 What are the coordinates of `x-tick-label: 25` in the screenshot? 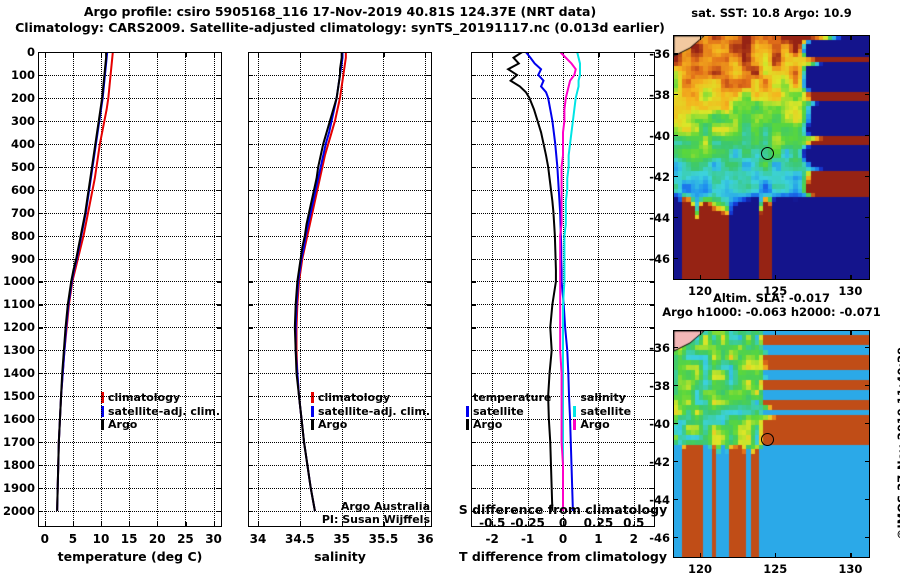 It's located at (185, 539).